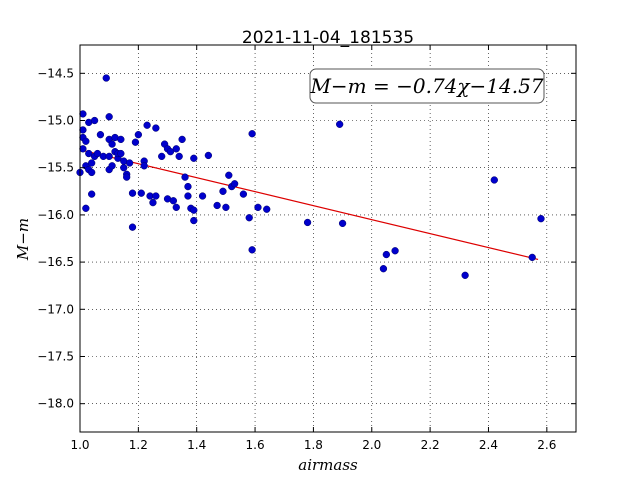 This screenshot has height=480, width=640. I want to click on annotation-box, so click(427, 86).